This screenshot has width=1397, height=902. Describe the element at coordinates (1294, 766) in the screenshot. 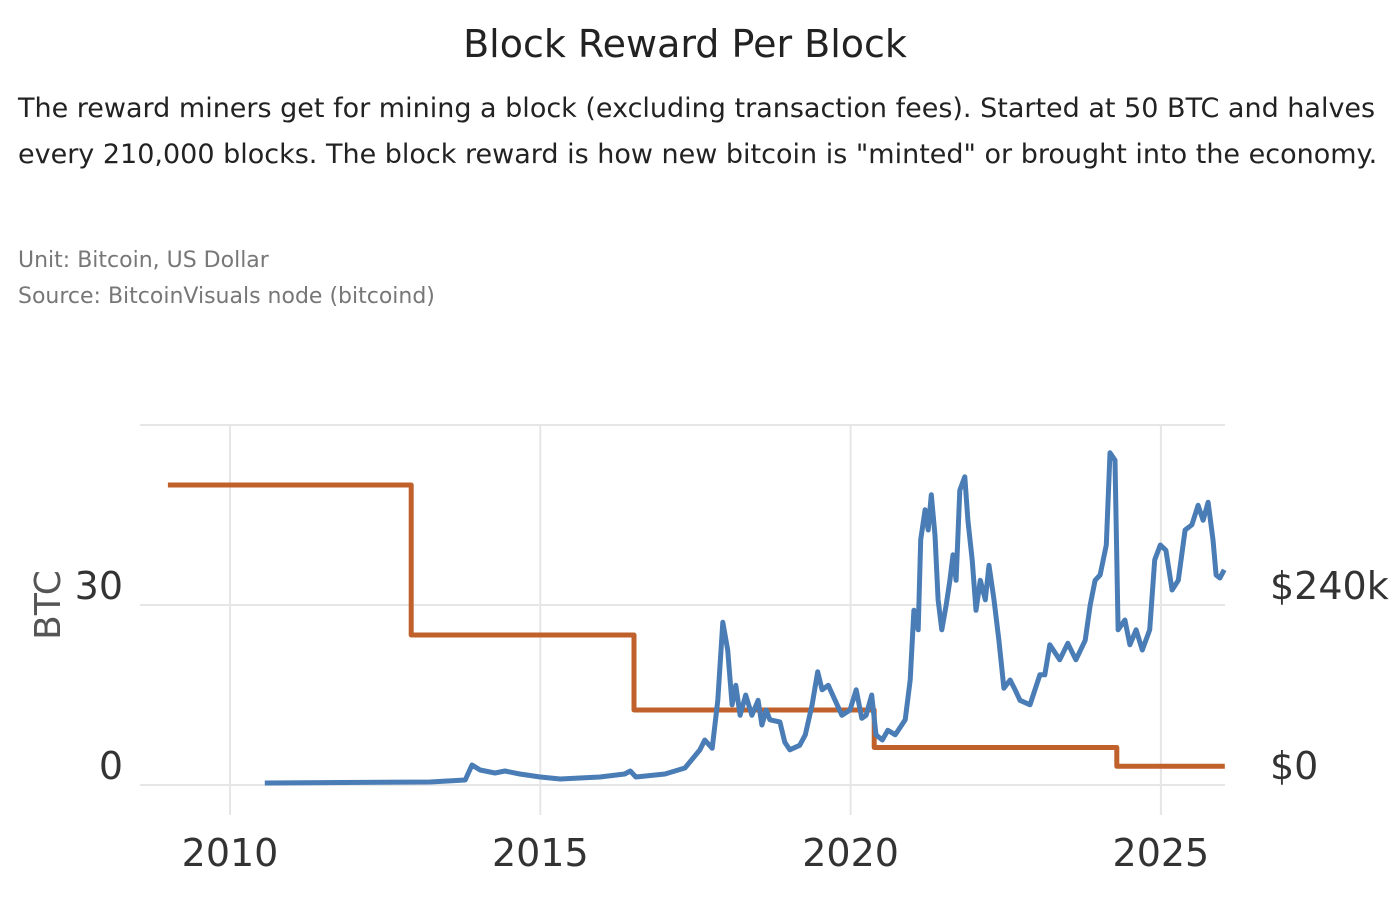

I see `y-right-tick-label: $0` at that location.